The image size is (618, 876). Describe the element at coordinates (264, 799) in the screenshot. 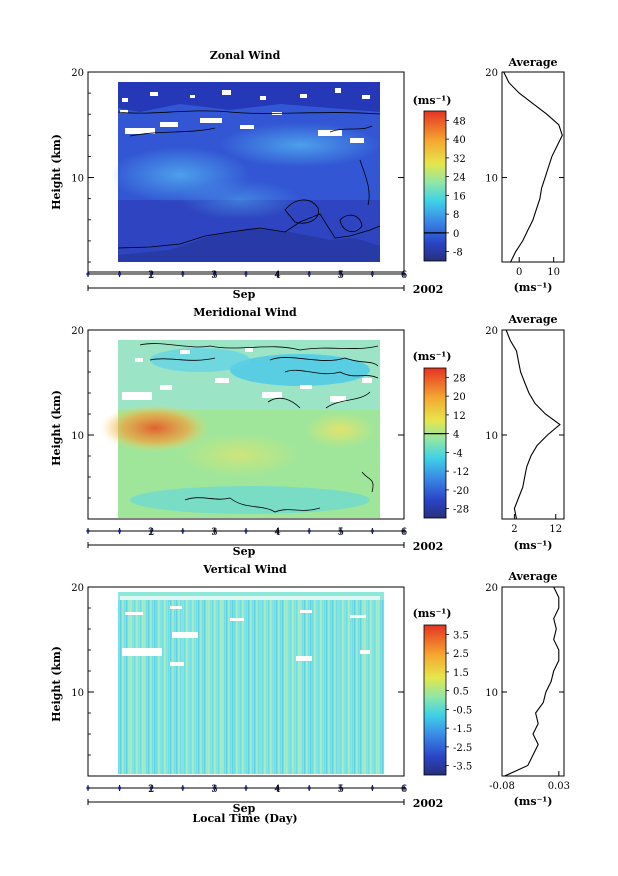

I see `vertical-wind-time-axis: 2 3 4 5 6 Sep 2002` at that location.